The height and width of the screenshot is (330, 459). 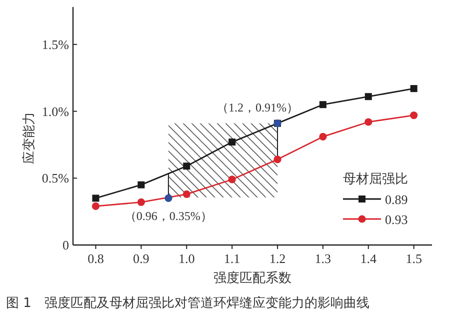 What do you see at coordinates (56, 178) in the screenshot?
I see `y-tick-label: 0.5%` at bounding box center [56, 178].